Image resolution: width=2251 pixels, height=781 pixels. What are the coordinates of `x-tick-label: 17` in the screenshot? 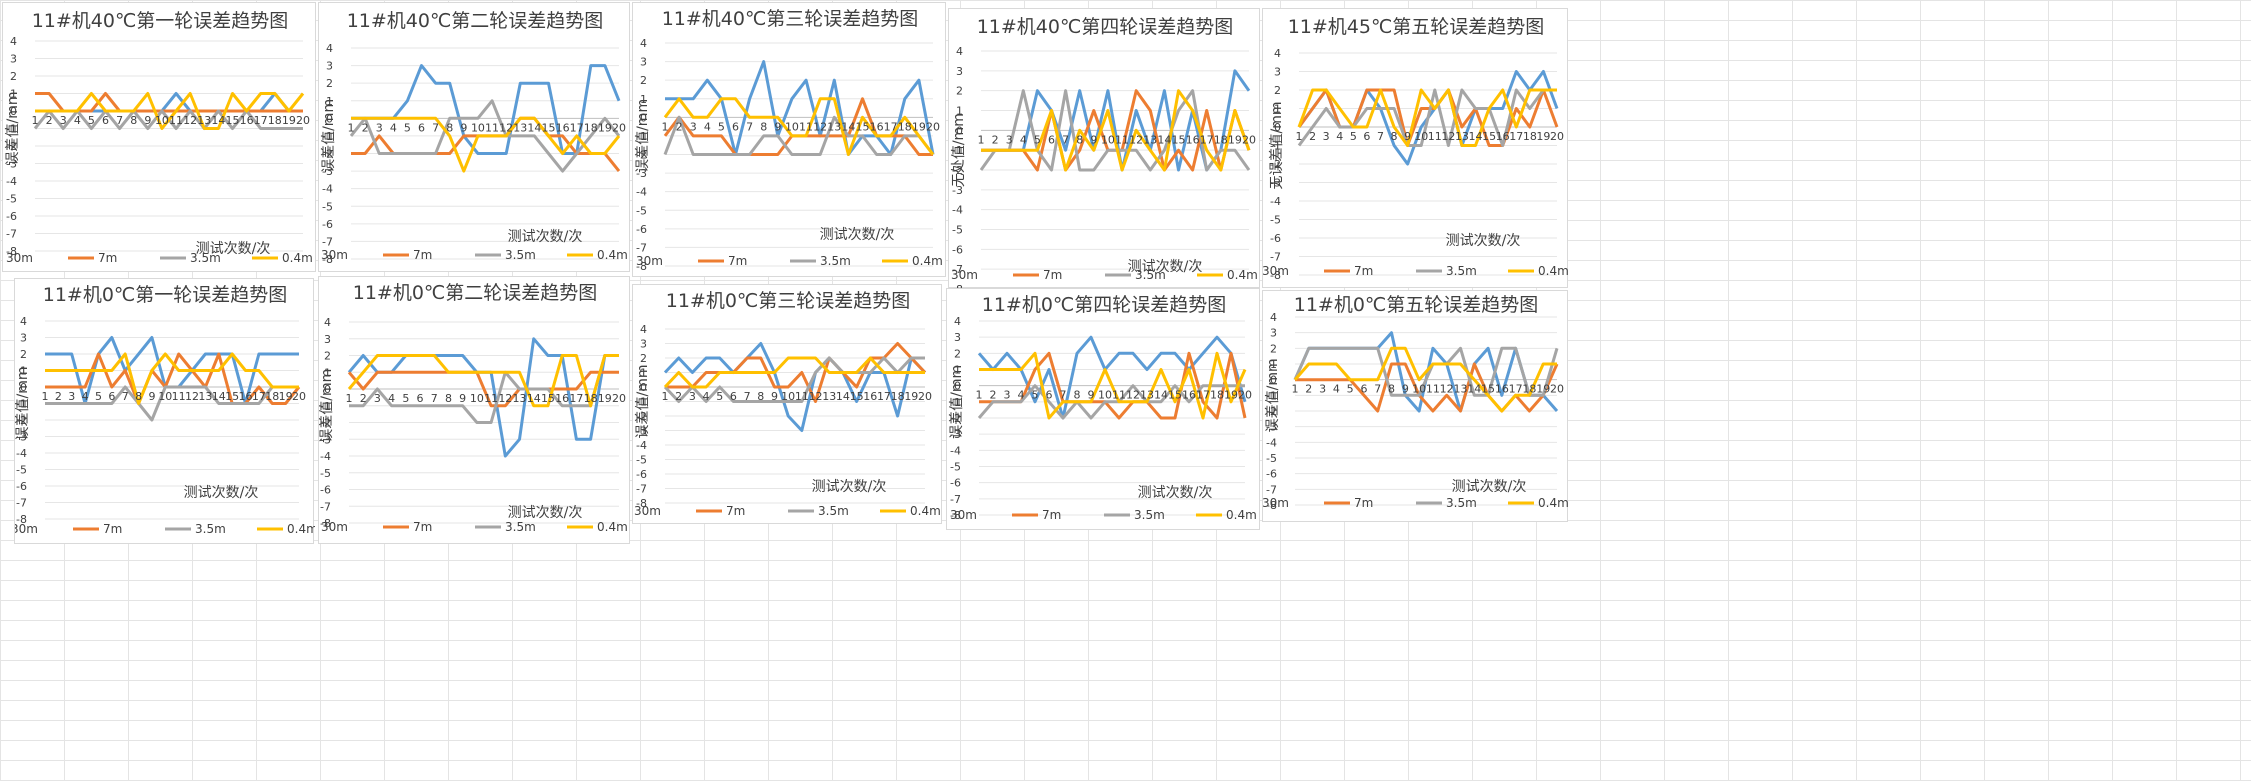 It's located at (1516, 389).